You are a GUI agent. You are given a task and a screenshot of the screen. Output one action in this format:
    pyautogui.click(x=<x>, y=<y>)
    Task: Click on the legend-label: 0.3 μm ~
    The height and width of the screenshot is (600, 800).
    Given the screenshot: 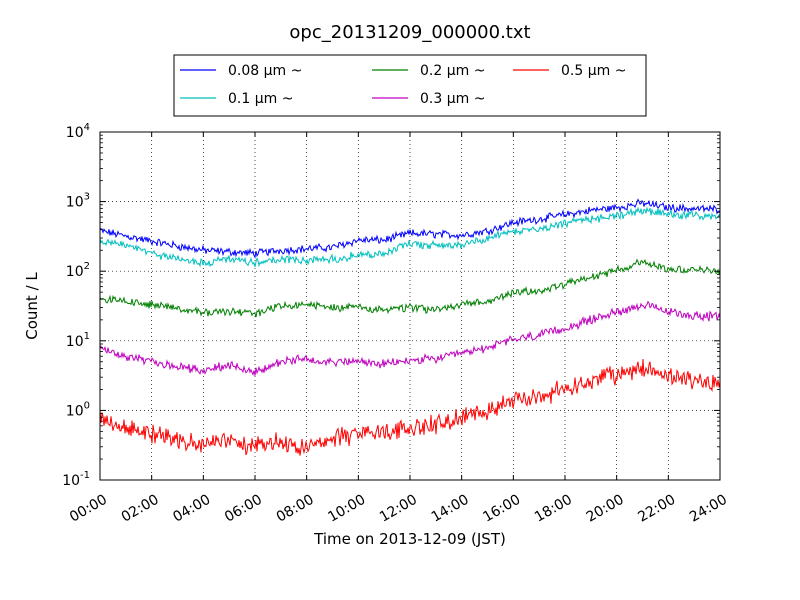 What is the action you would take?
    pyautogui.click(x=452, y=99)
    